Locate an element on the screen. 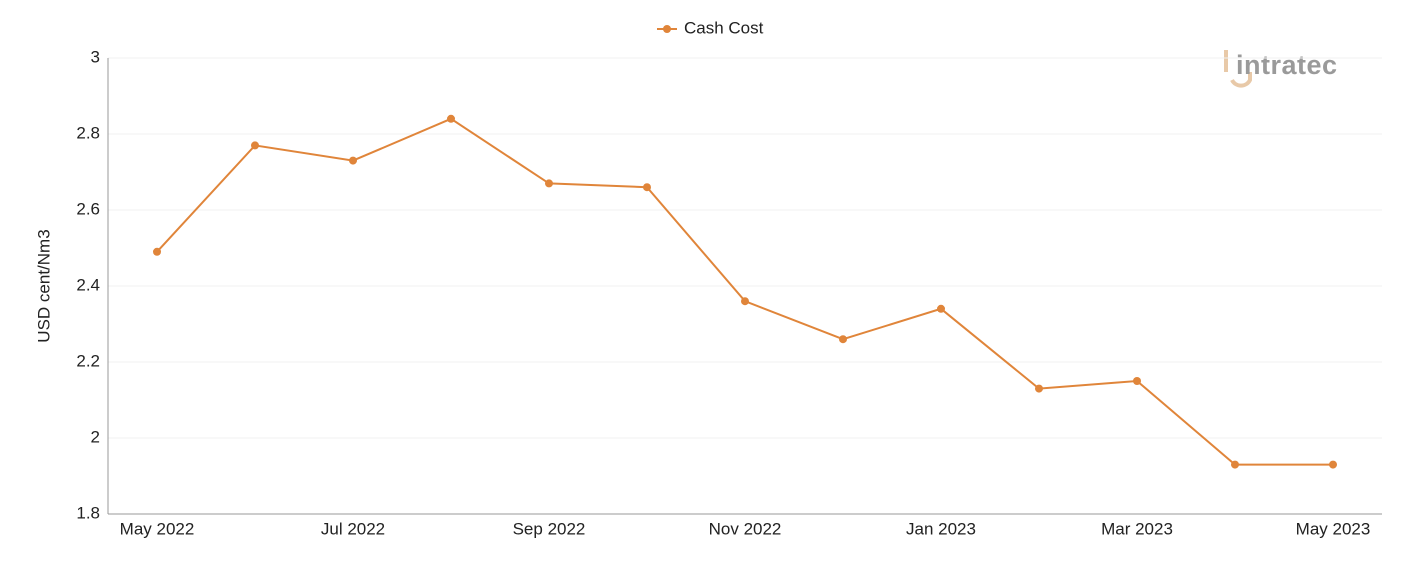  legend-marker is located at coordinates (667, 29).